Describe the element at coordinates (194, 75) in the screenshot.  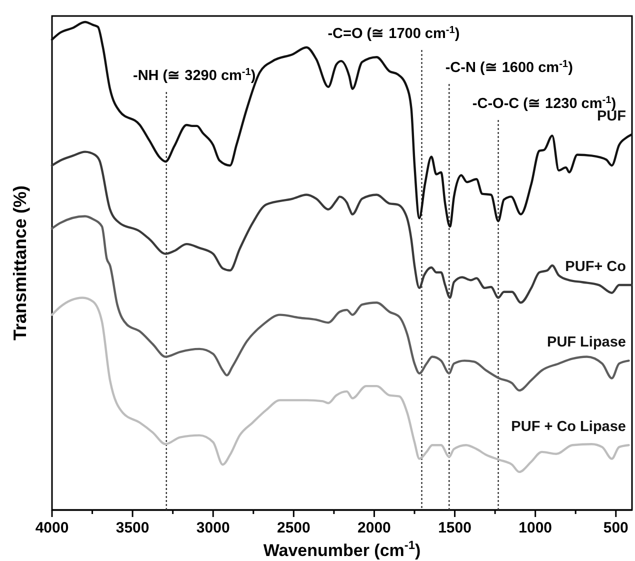
I see `ref-line-label: -NH (≅ 3290 cm$^{-1}$)` at that location.